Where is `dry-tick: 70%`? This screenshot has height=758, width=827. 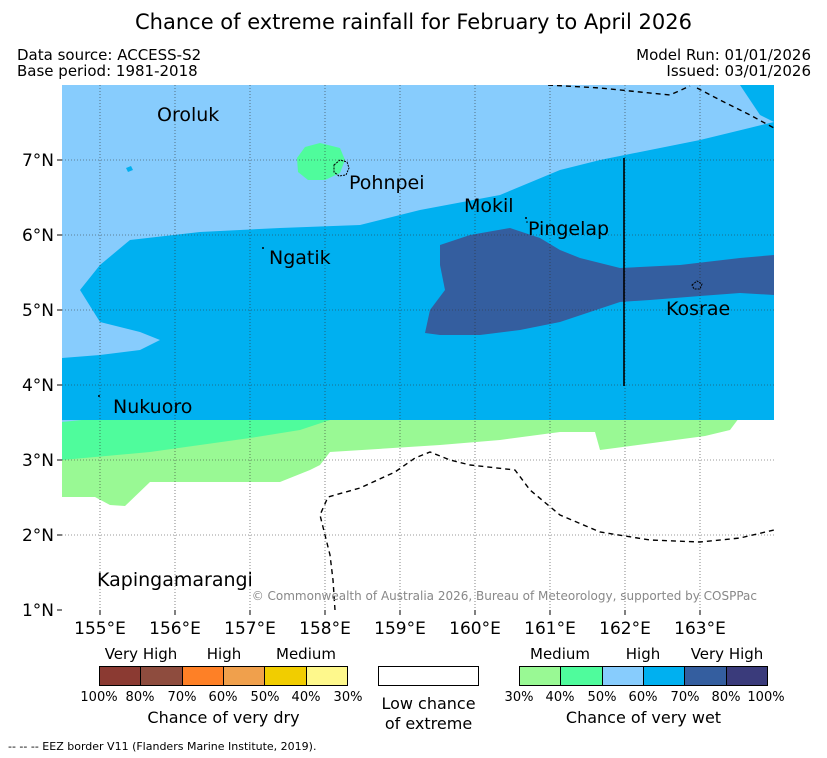 dry-tick: 70% is located at coordinates (182, 697).